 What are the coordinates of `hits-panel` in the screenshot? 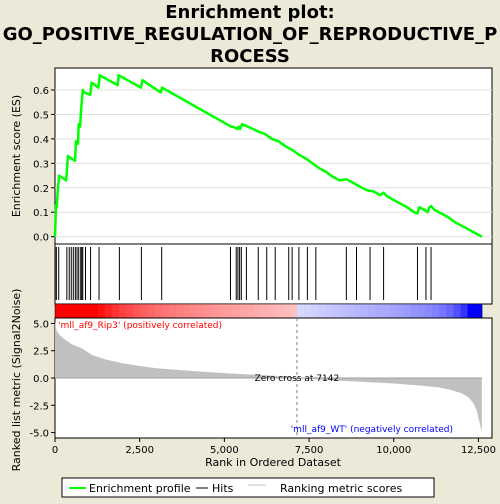 It's located at (273, 274).